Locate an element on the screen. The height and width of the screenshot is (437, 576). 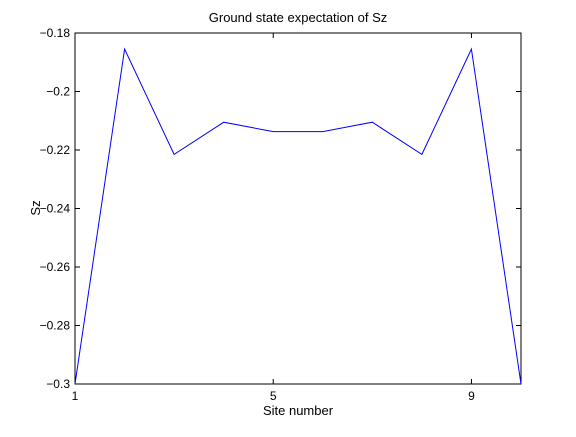
x-tick-label: 9 is located at coordinates (471, 396).